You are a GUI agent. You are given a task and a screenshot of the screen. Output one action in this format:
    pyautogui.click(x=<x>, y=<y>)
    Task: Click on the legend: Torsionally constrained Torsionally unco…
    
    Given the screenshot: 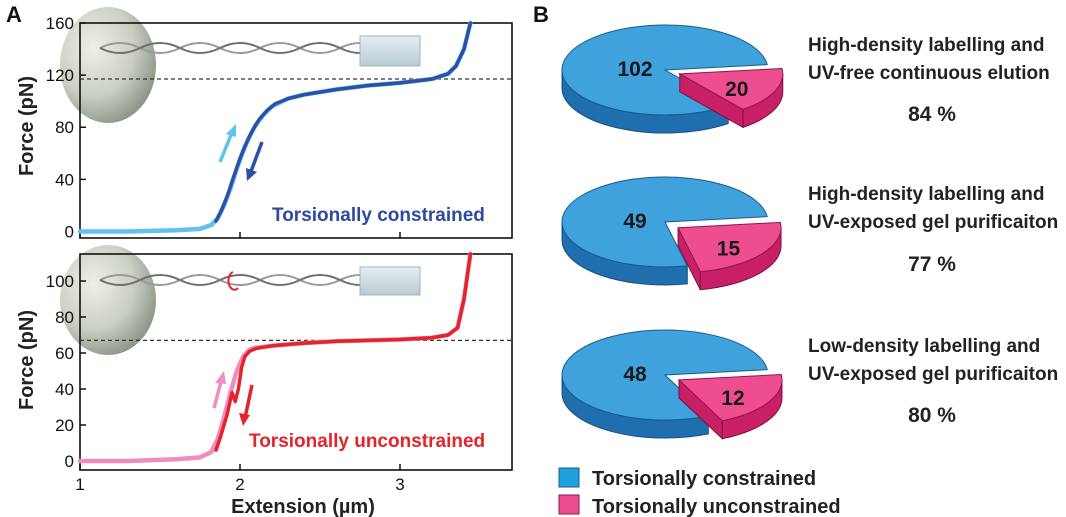 What is the action you would take?
    pyautogui.click(x=699, y=492)
    